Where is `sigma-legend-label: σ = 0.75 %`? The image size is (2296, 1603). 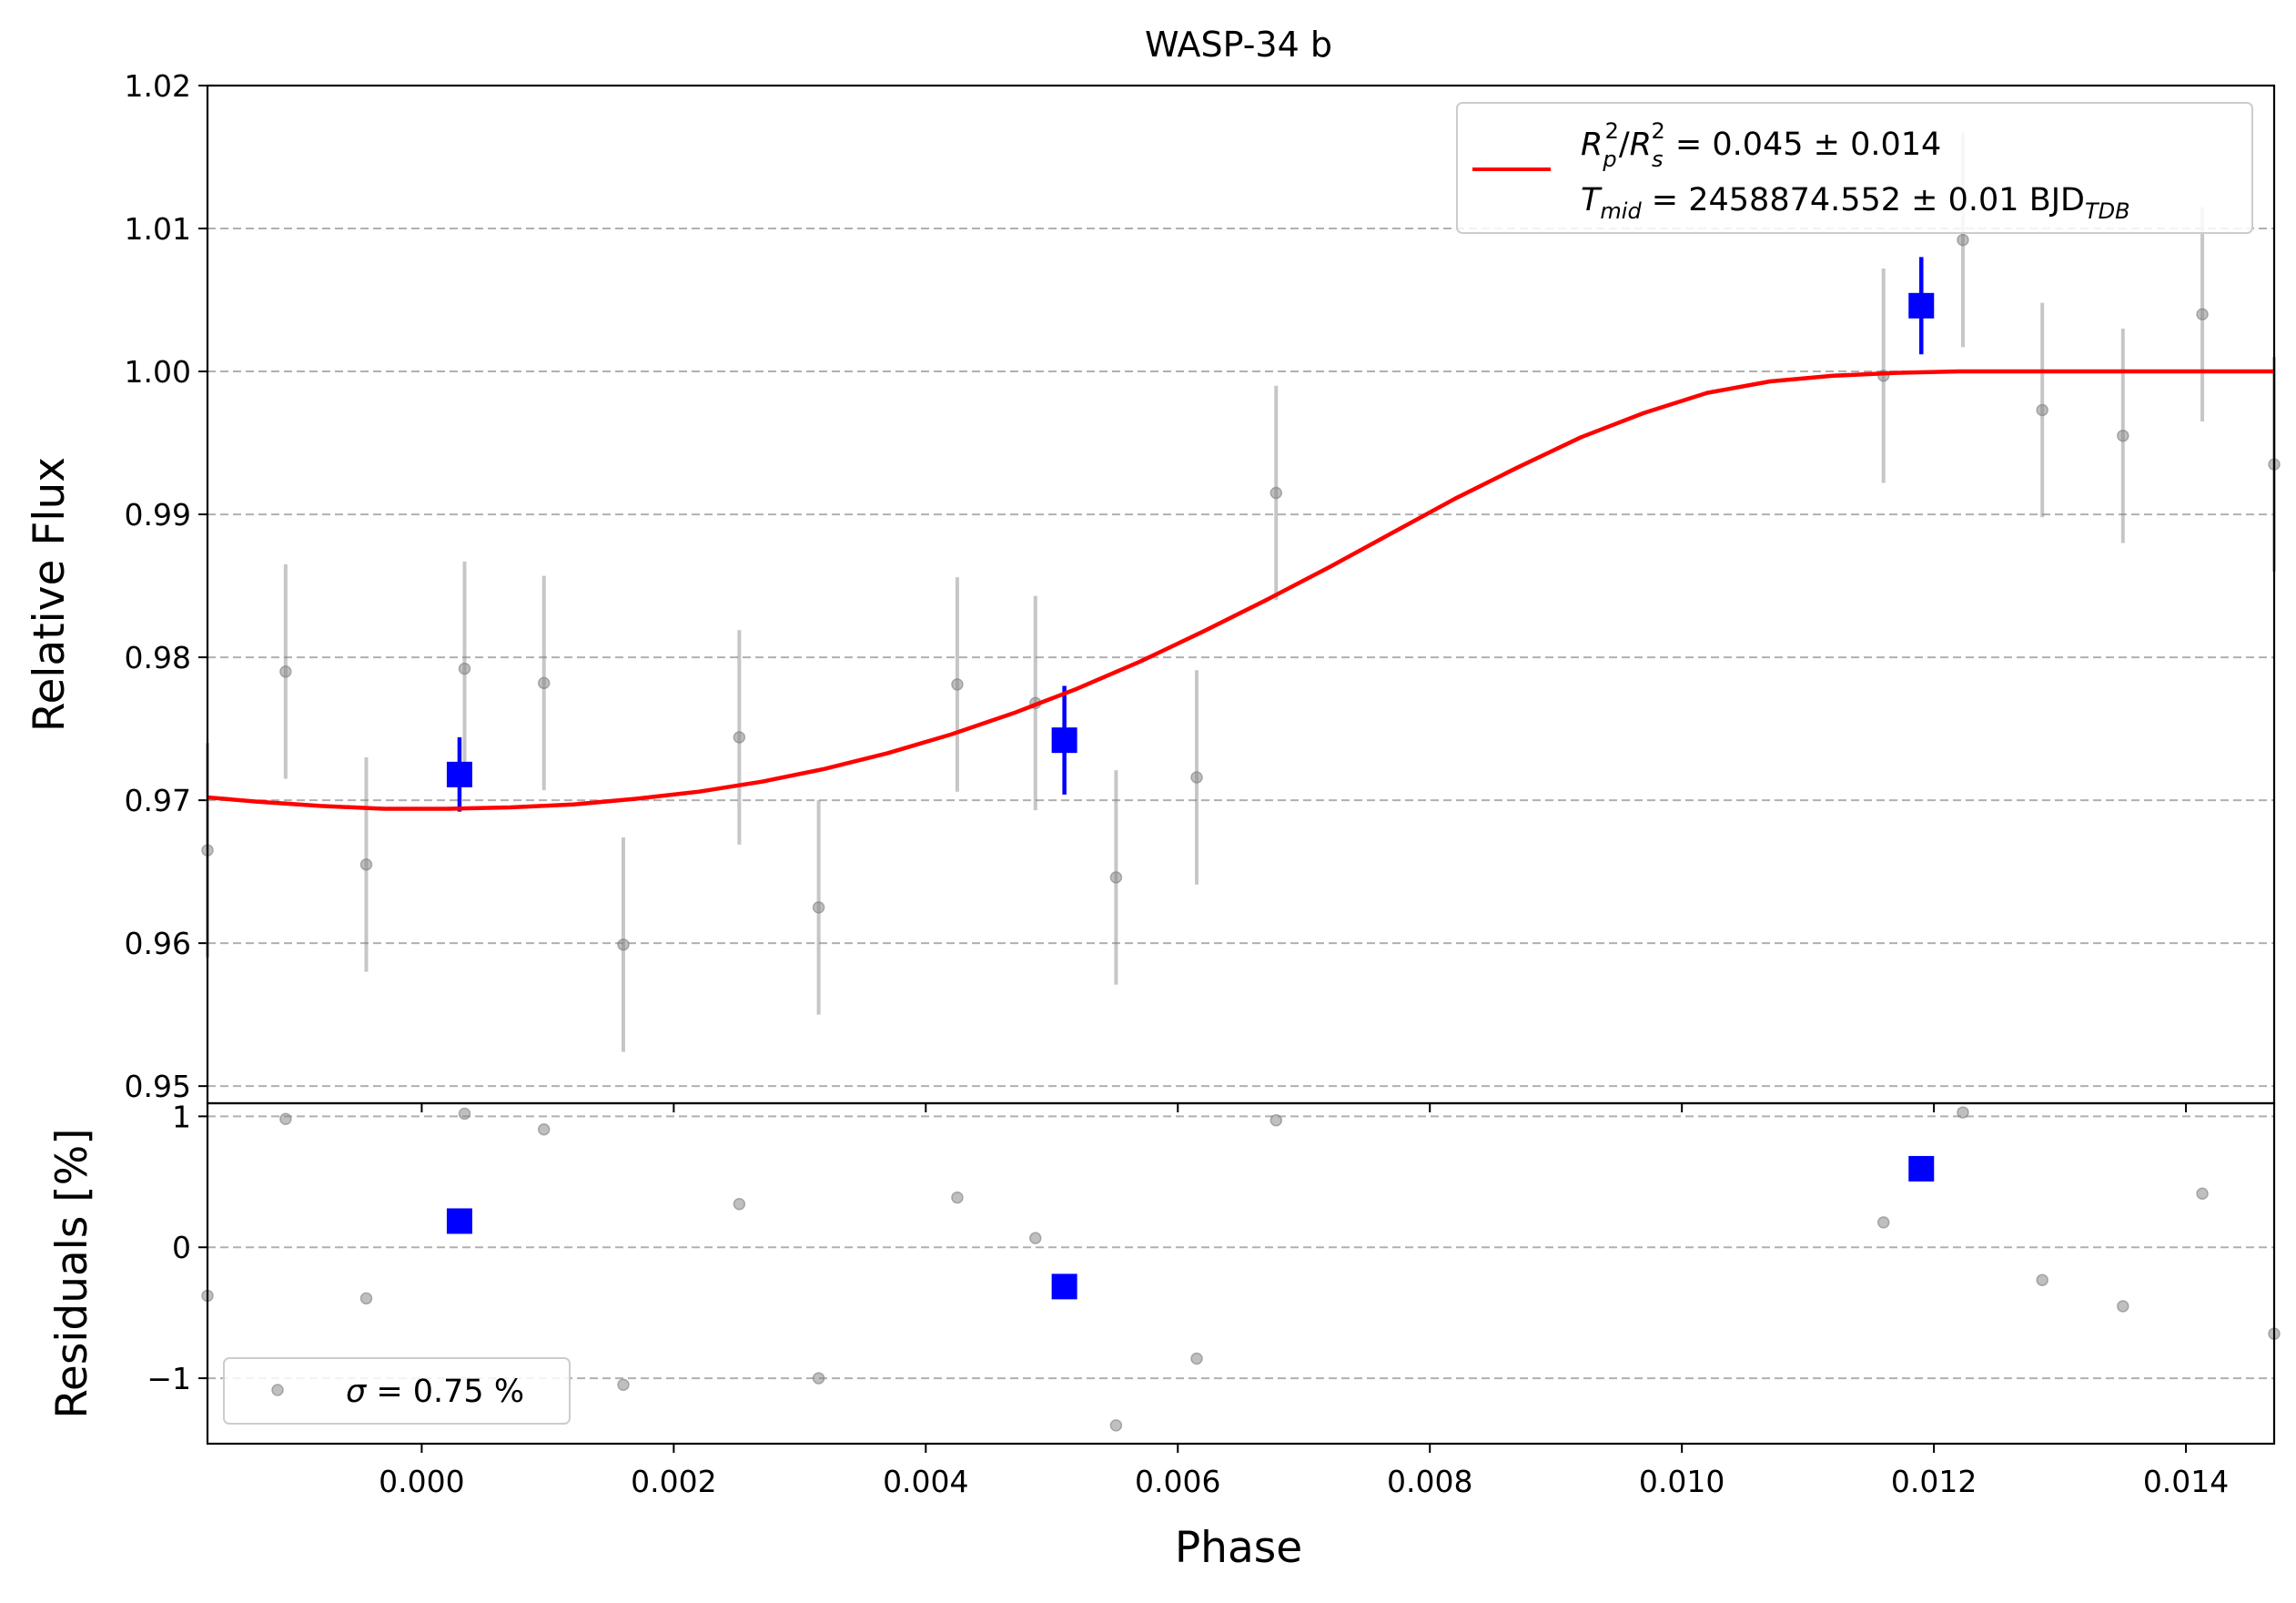
sigma-legend-label: σ = 0.75 % is located at coordinates (435, 1392).